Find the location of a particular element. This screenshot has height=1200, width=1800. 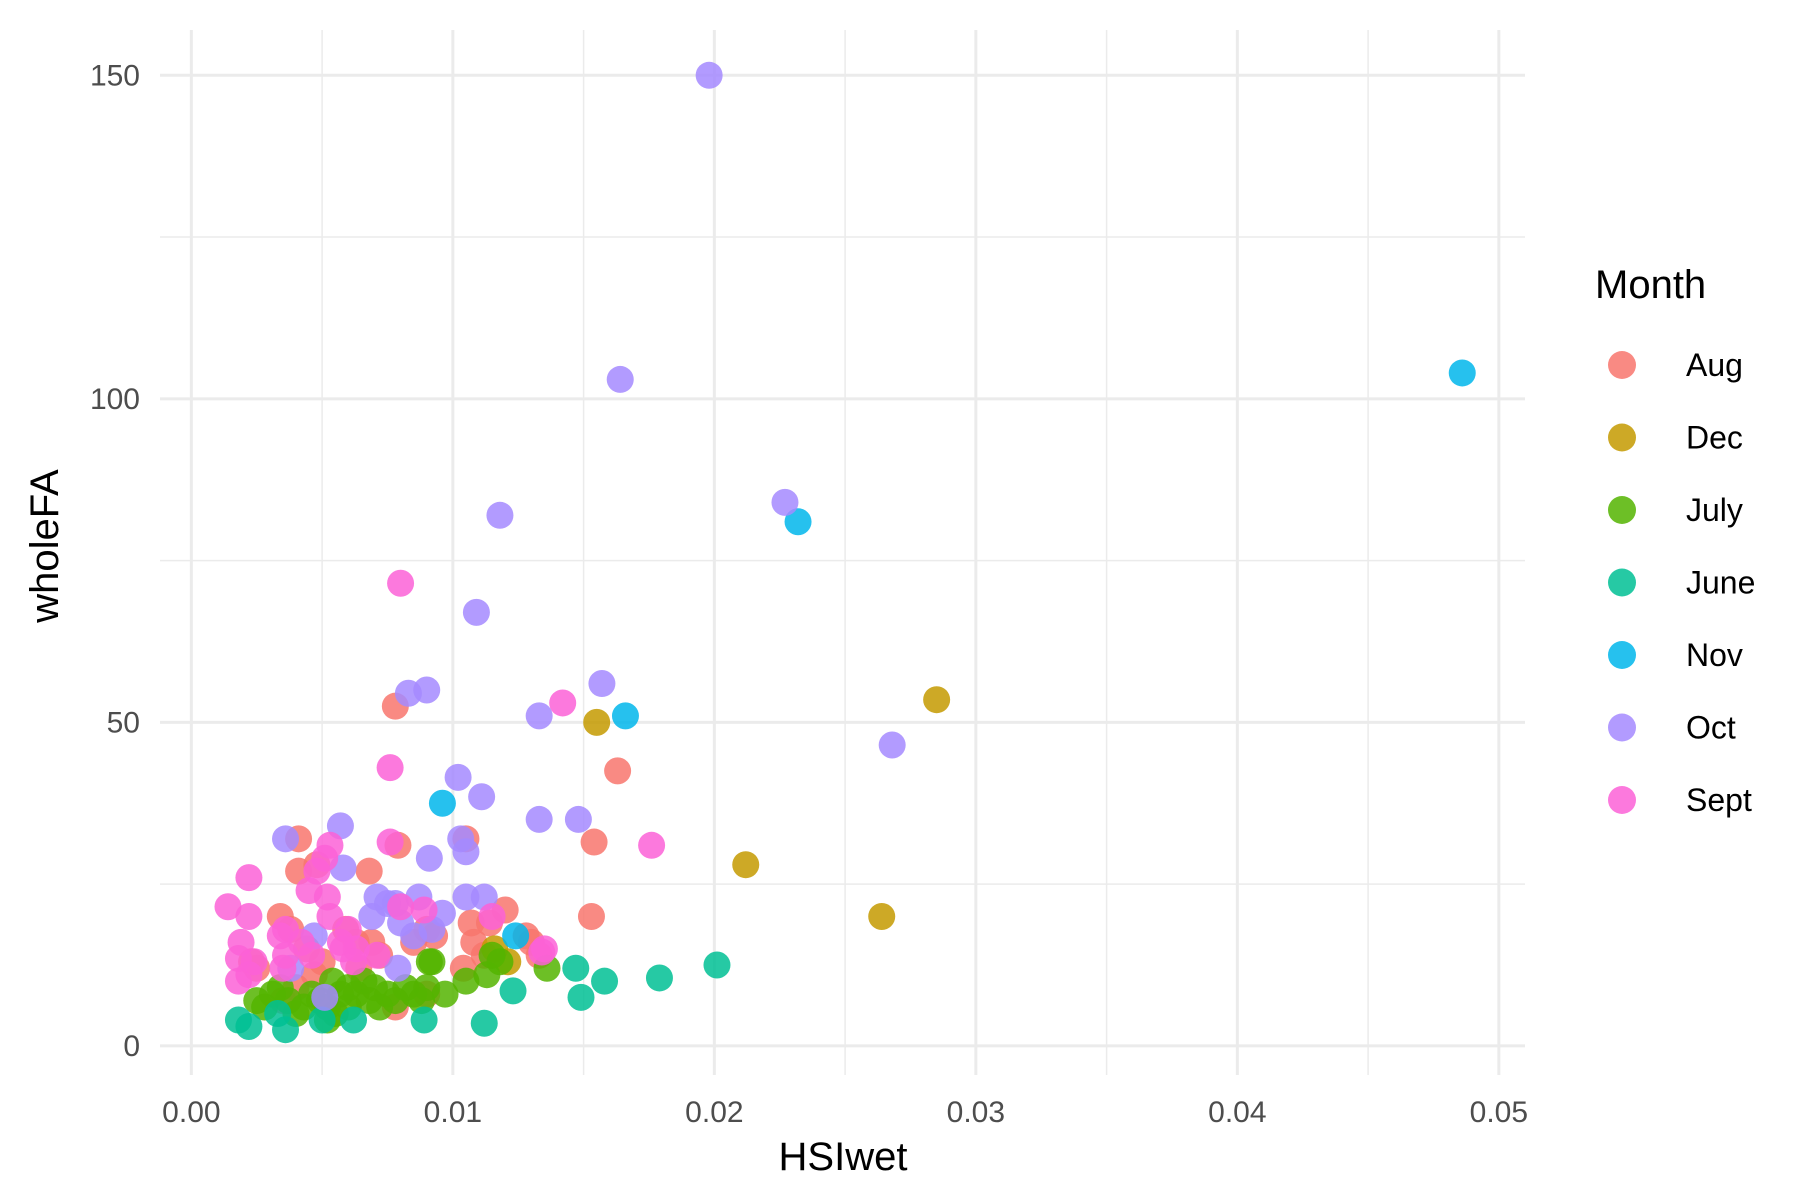

x-tick-label: 0.05 is located at coordinates (1499, 1112).